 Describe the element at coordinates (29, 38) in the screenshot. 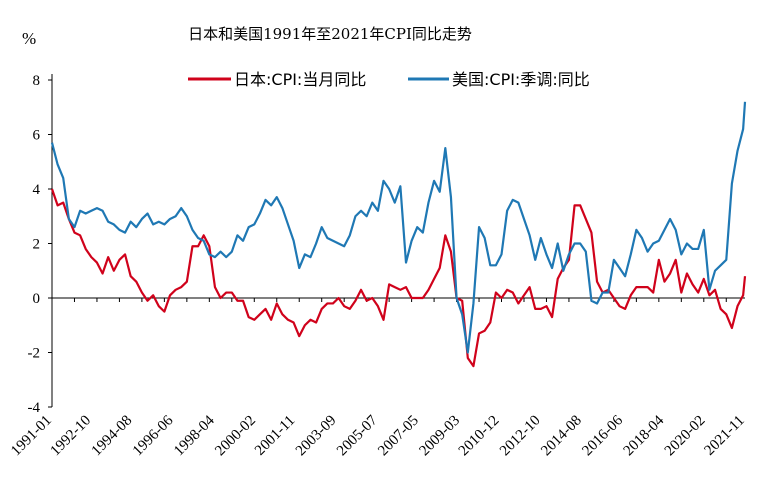

I see `y-axis-unit: %` at that location.